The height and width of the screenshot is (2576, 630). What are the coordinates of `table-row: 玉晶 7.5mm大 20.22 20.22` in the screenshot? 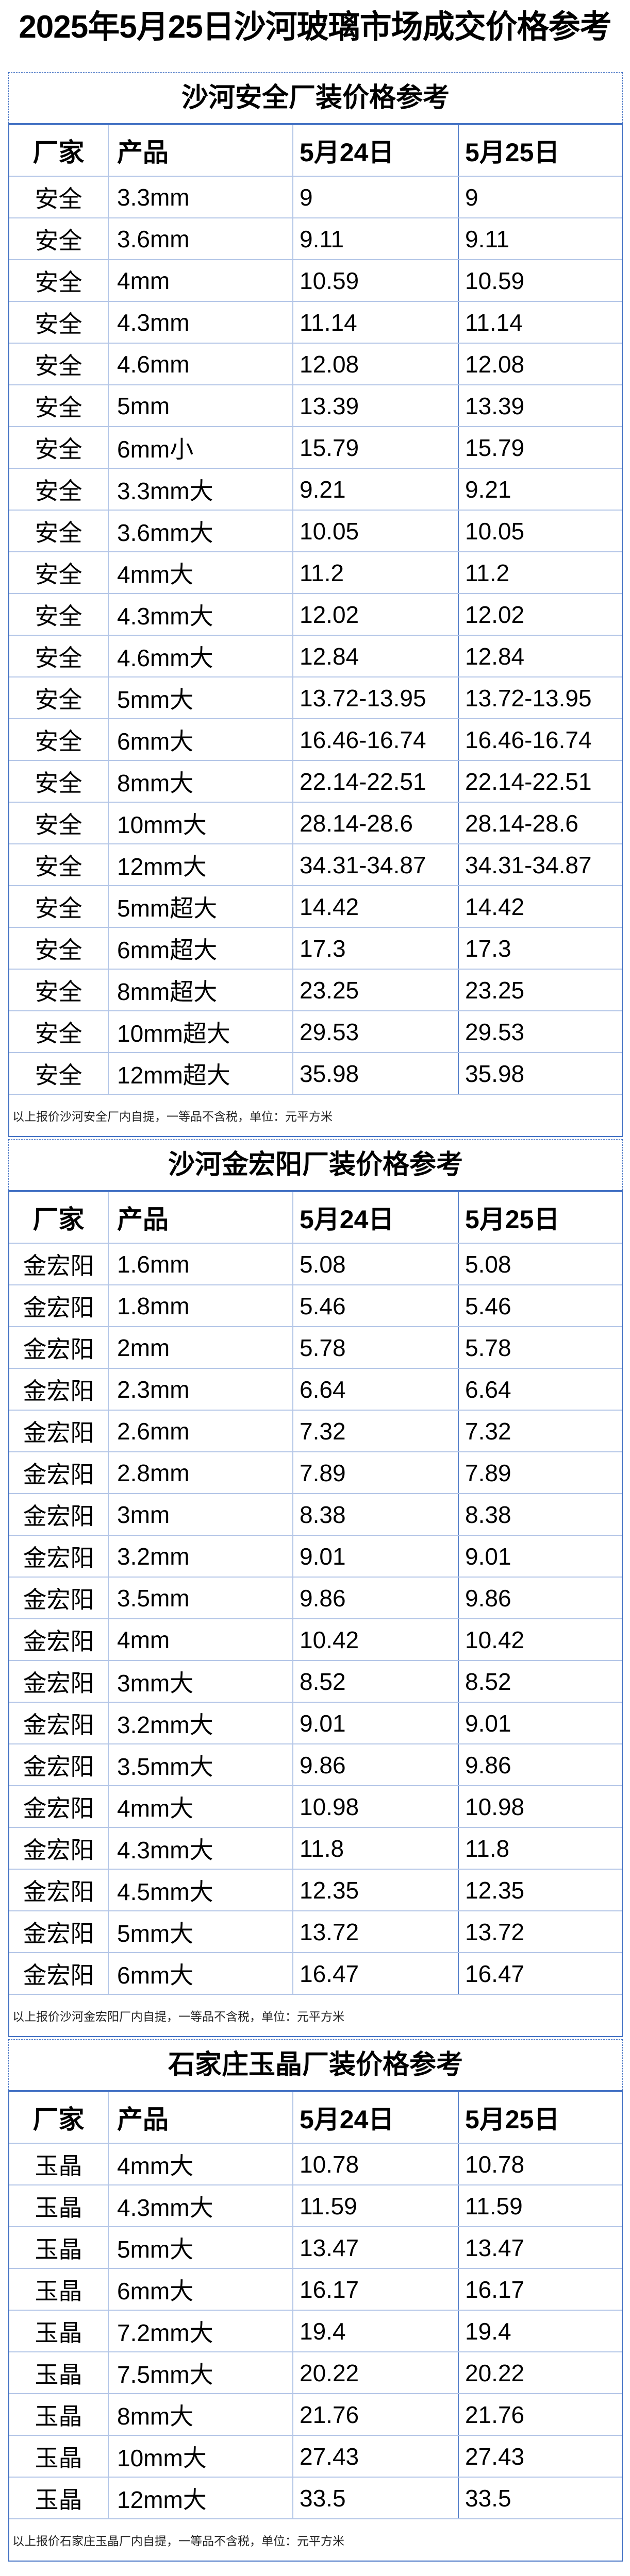 It's located at (315, 2373).